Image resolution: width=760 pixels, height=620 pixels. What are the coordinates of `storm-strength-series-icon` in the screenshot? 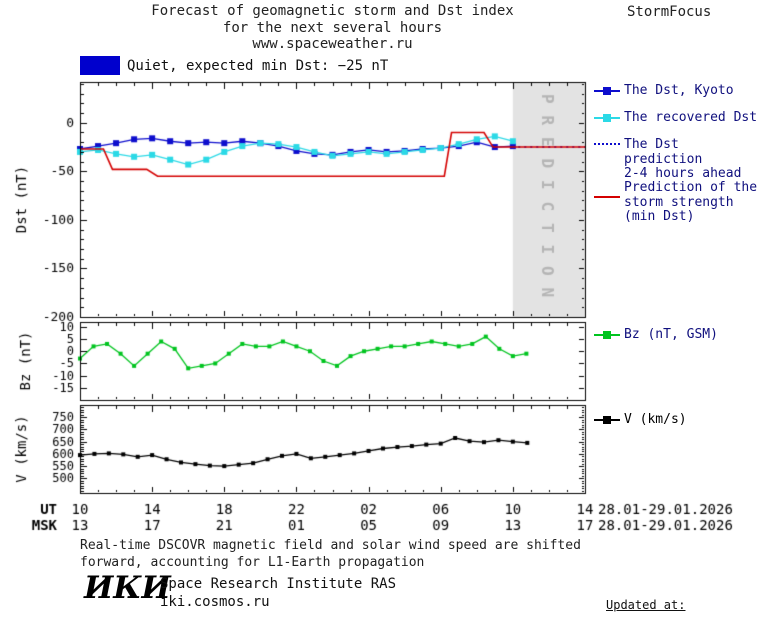 It's located at (607, 197).